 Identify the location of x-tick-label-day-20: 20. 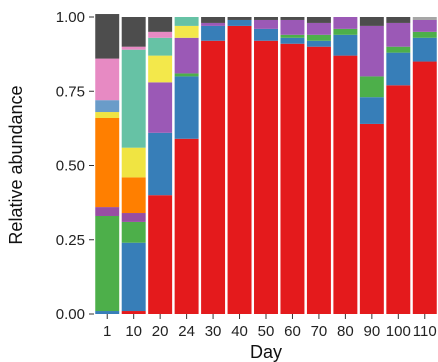
(160, 331).